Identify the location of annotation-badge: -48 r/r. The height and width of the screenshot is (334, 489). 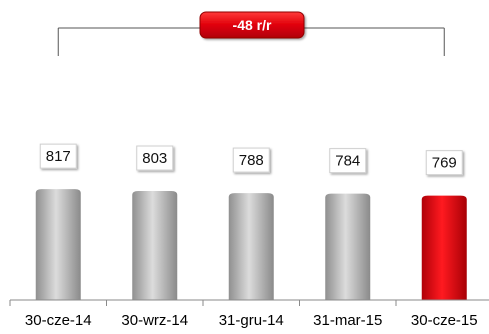
(252, 25).